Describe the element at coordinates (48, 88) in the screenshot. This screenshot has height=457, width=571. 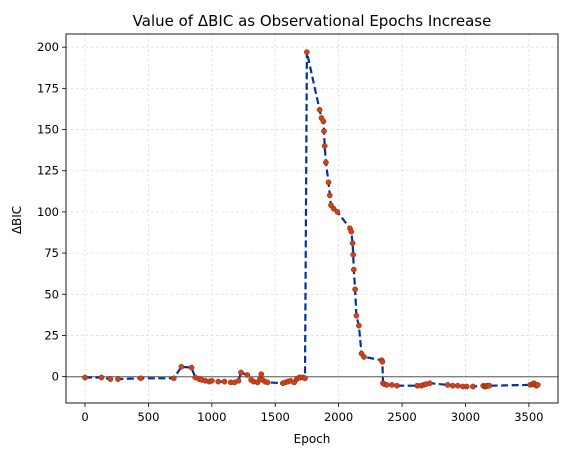
I see `y-tick-label: 175` at that location.